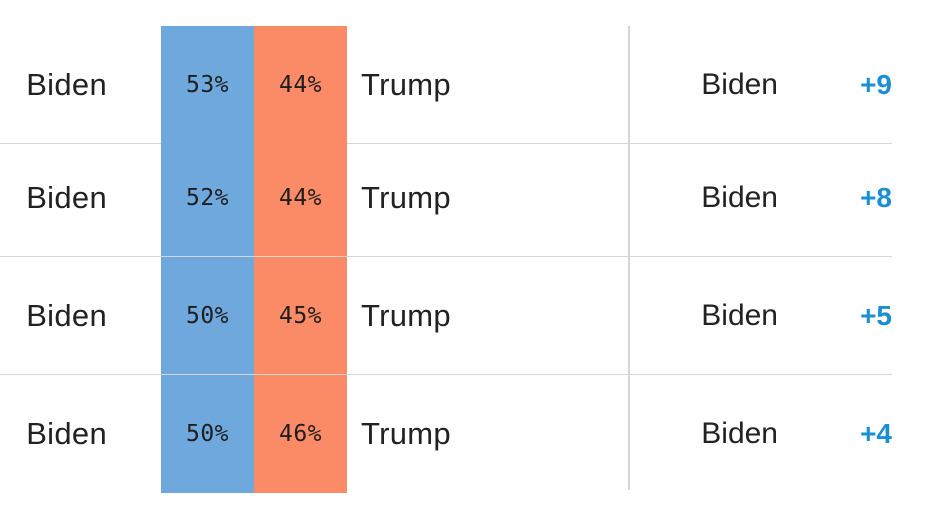 This screenshot has width=932, height=524. What do you see at coordinates (876, 433) in the screenshot?
I see `lead-margin: +4` at bounding box center [876, 433].